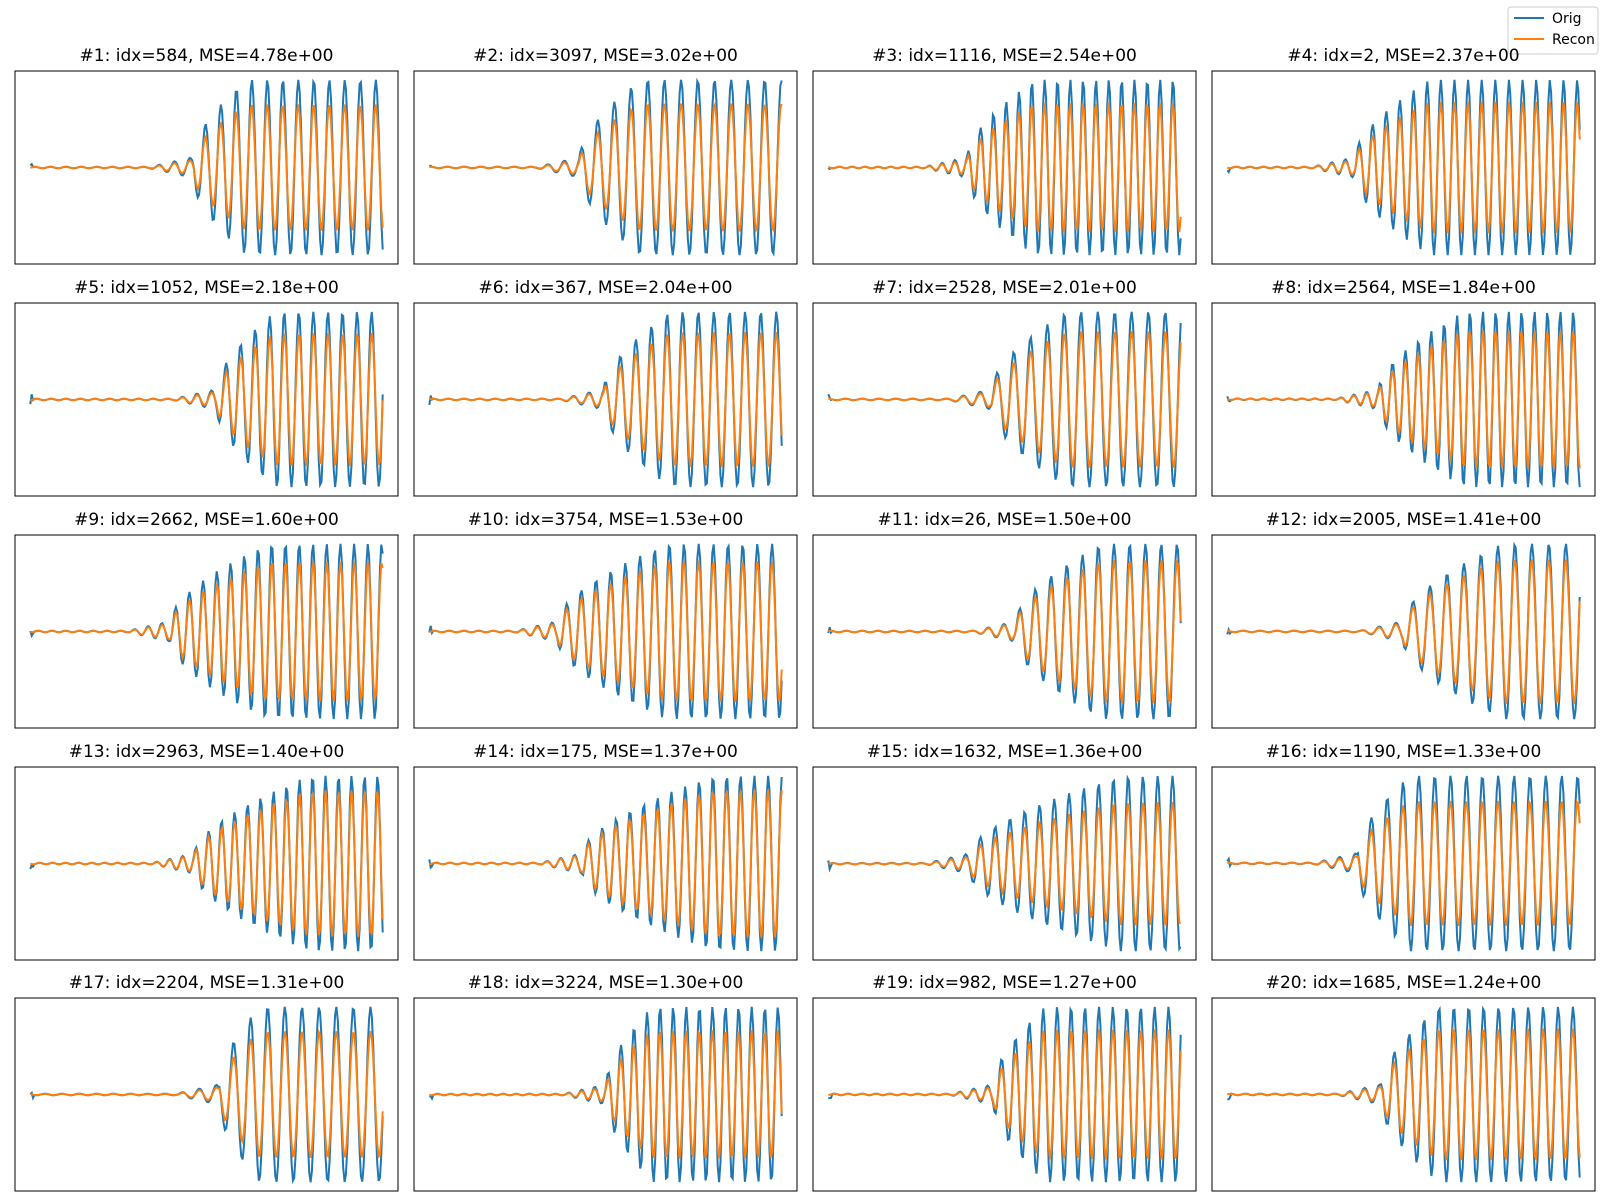 The image size is (1600, 1200). What do you see at coordinates (605, 56) in the screenshot?
I see `panel-title: #2: idx=3097, MSE=3.02e+00` at bounding box center [605, 56].